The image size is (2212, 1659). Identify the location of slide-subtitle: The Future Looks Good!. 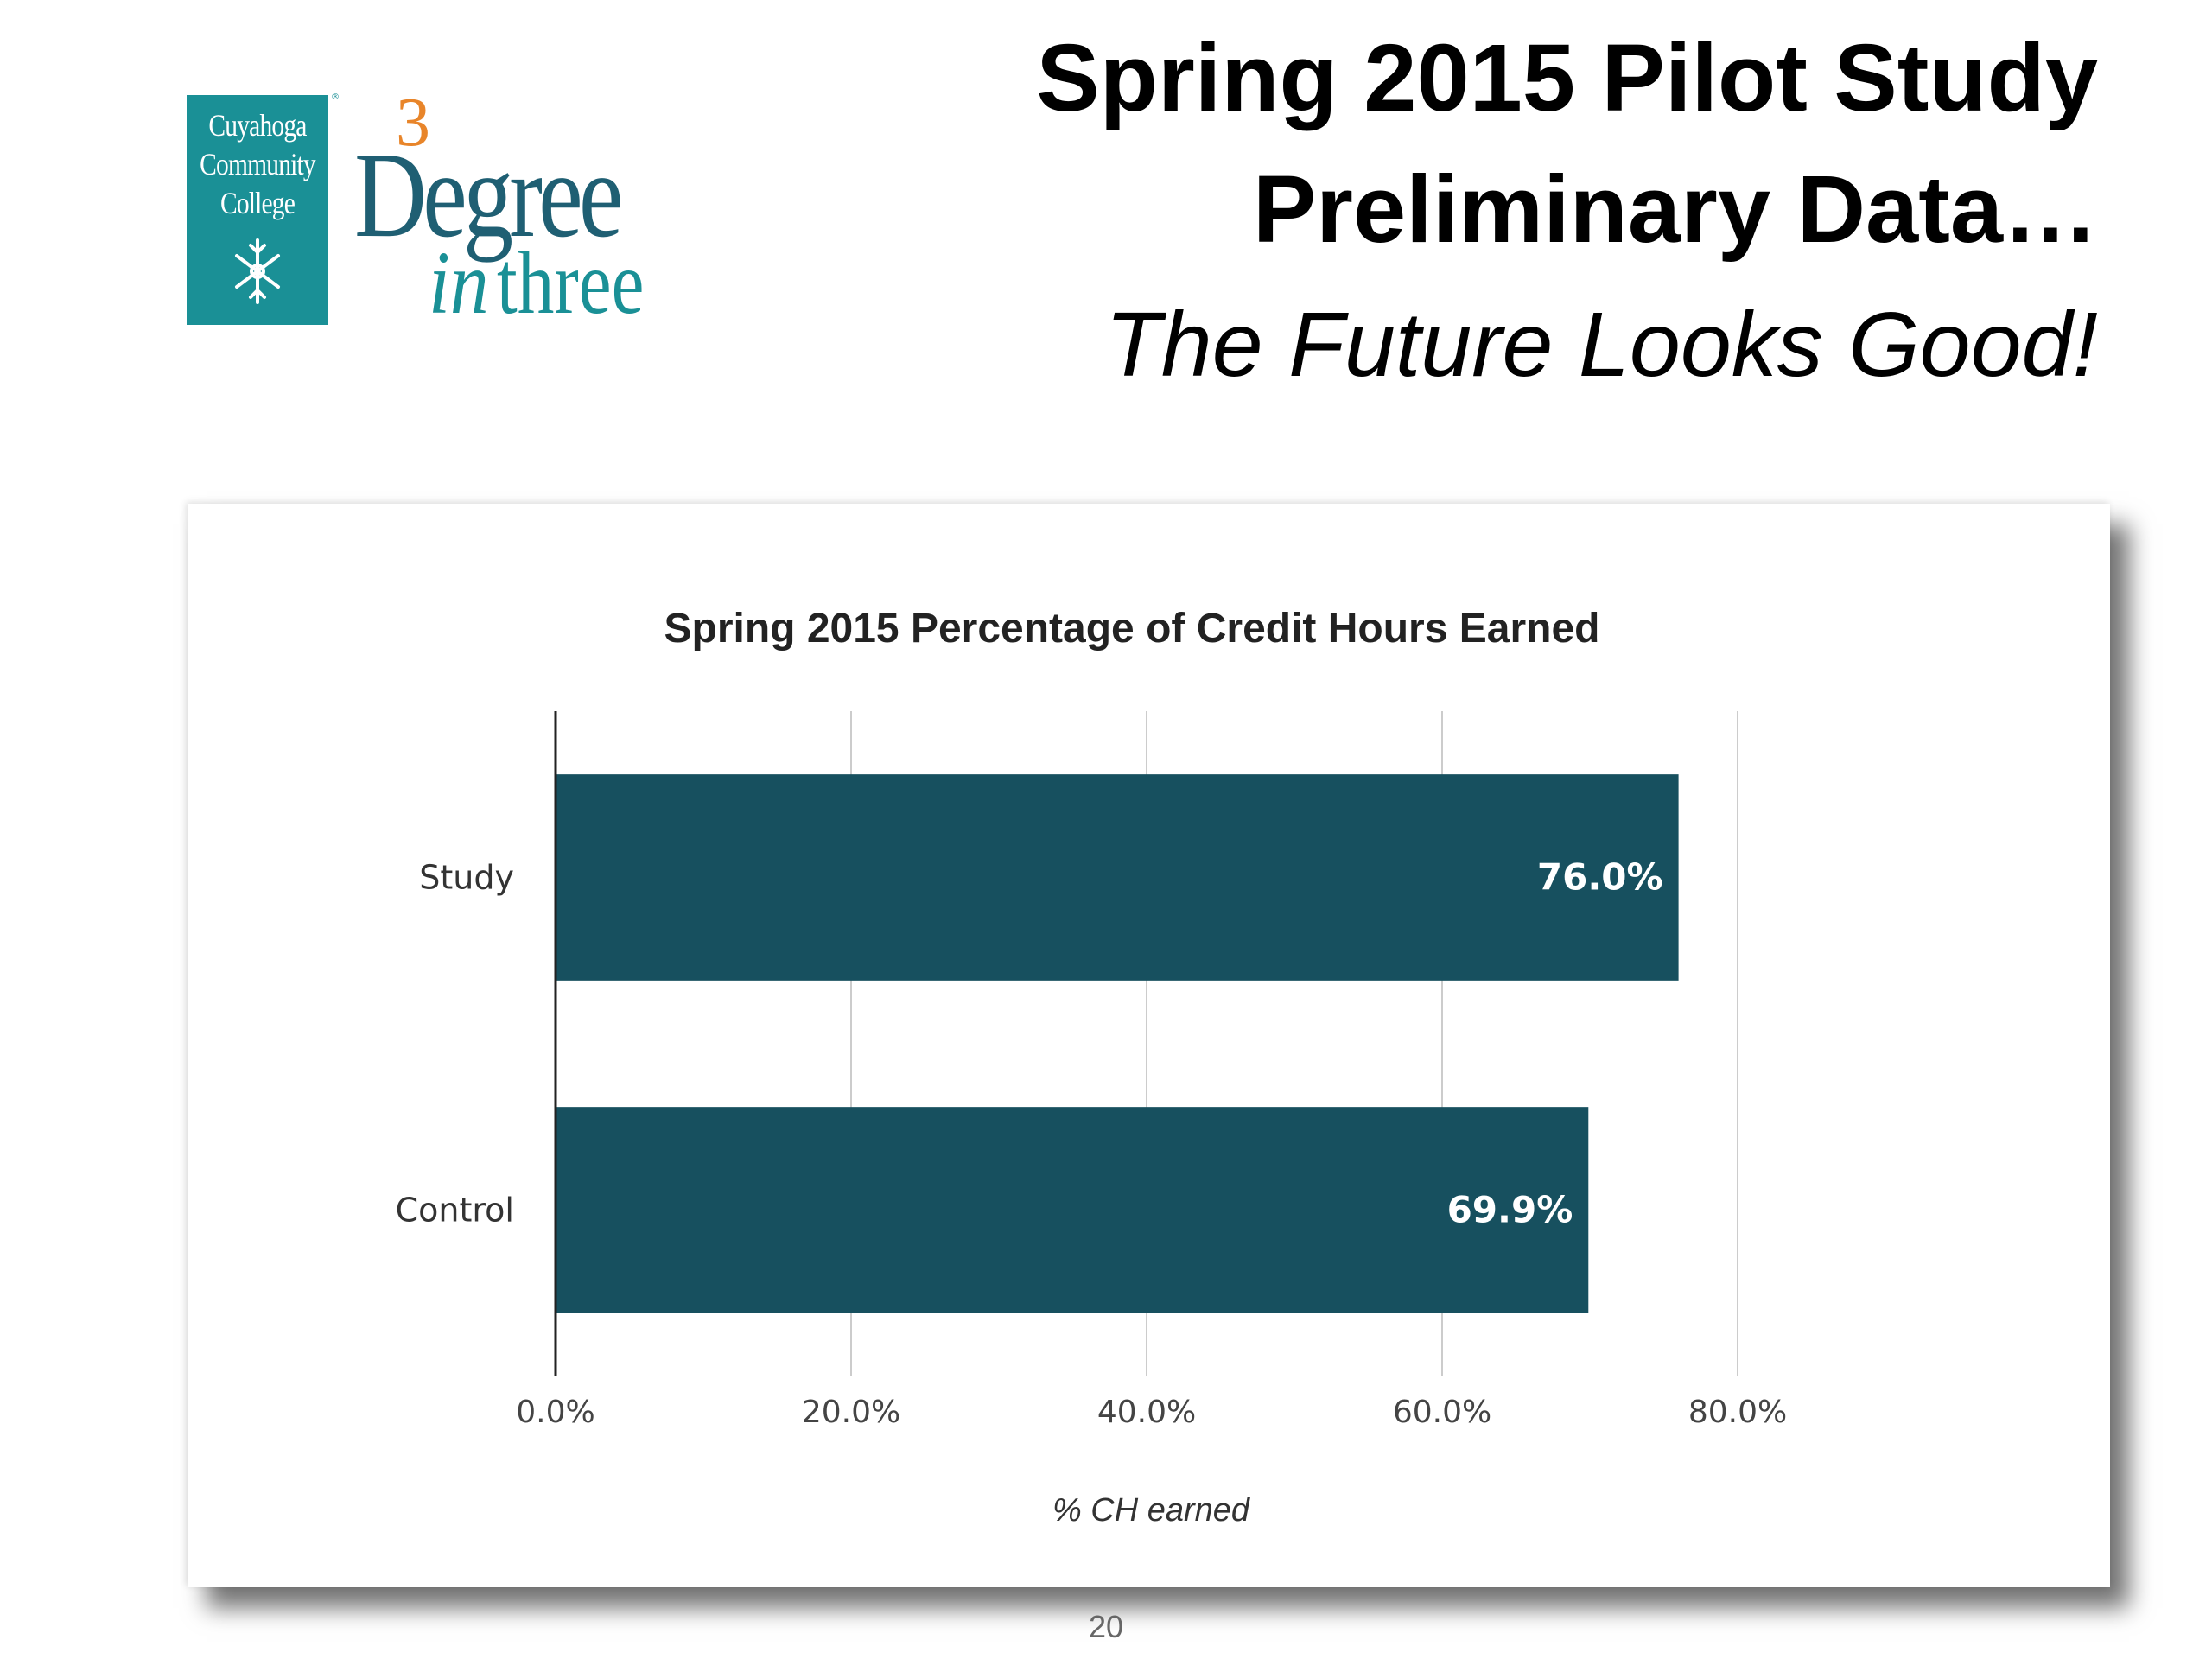
(1601, 345).